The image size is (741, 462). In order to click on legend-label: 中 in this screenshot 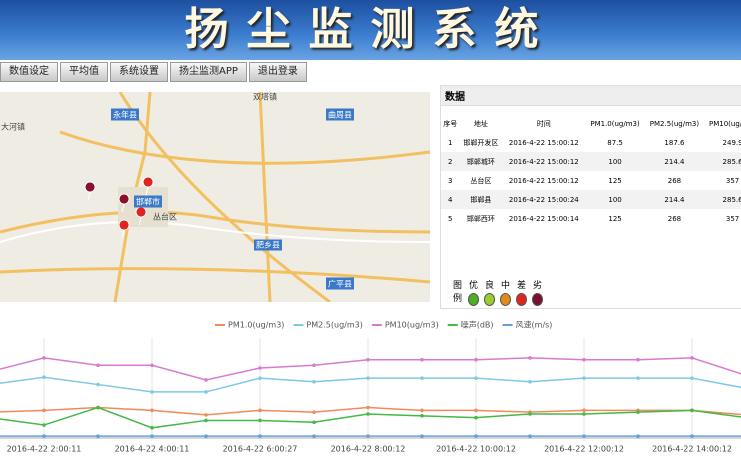, I will do `click(505, 286)`.